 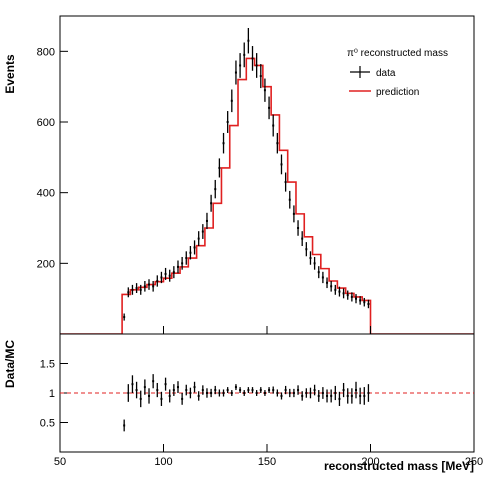 What do you see at coordinates (399, 466) in the screenshot?
I see `x-axis-title: reconstructed mass [MeV]` at bounding box center [399, 466].